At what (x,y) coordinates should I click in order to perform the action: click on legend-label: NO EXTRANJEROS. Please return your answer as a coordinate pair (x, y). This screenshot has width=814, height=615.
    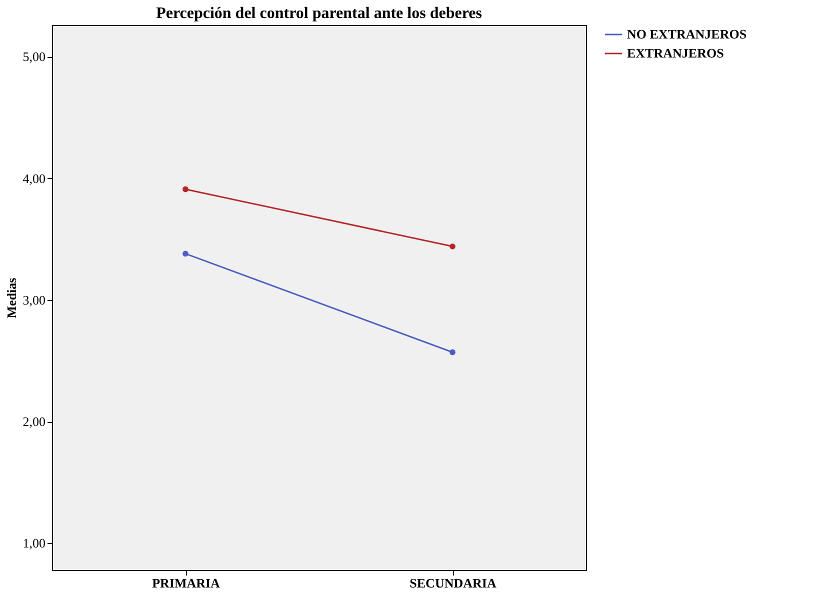
    Looking at the image, I should click on (687, 34).